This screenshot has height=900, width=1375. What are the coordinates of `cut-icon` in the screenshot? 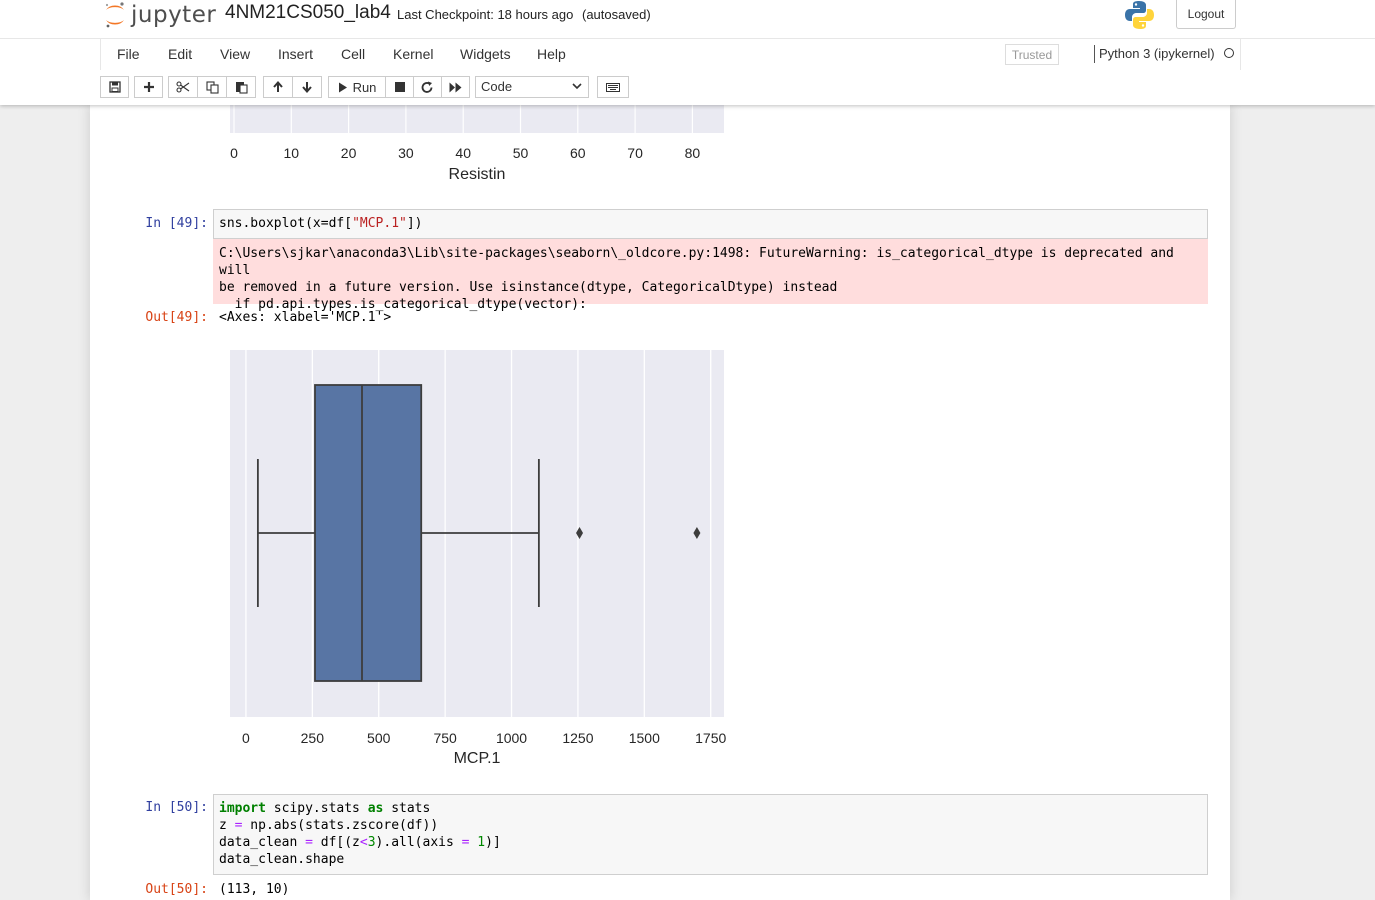 It's located at (183, 87).